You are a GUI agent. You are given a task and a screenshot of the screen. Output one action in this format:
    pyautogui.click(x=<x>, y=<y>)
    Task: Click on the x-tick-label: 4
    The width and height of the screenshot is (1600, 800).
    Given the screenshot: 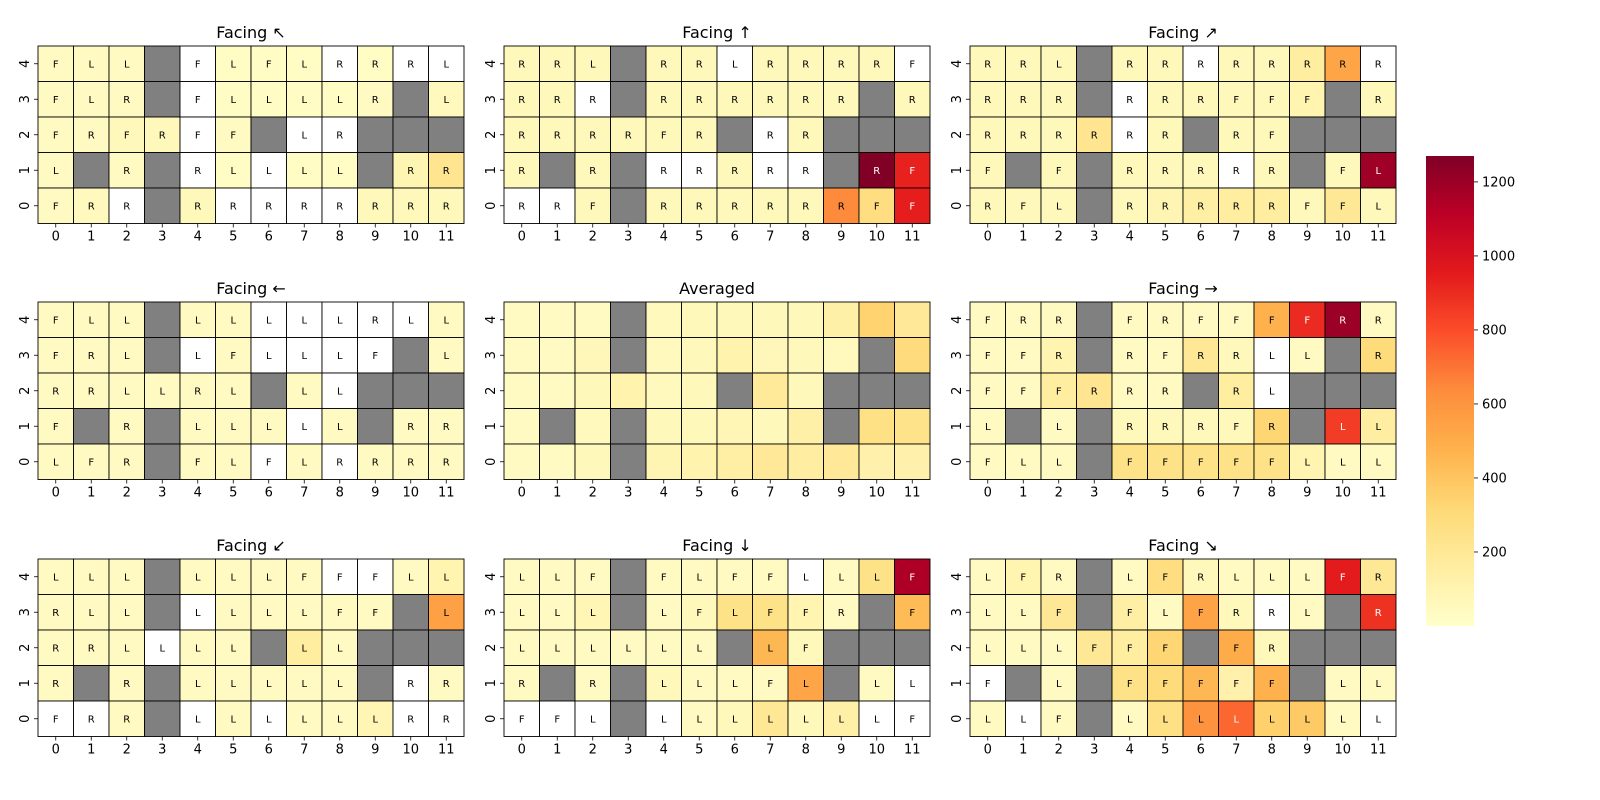 What is the action you would take?
    pyautogui.click(x=664, y=750)
    